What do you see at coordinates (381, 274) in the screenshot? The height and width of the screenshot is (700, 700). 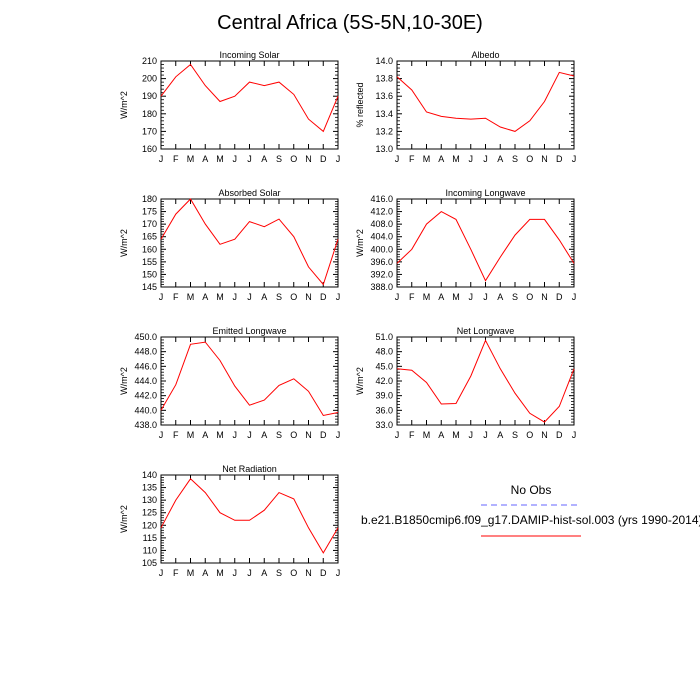 I see `y-tick-label: 392.0` at bounding box center [381, 274].